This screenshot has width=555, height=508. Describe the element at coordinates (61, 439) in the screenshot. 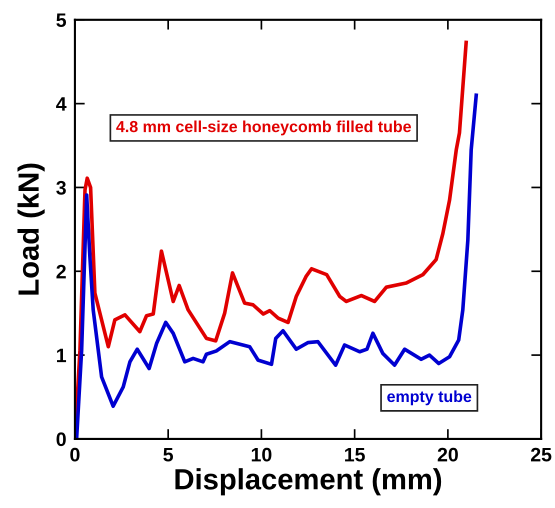

I see `y-tick-label: 0` at that location.